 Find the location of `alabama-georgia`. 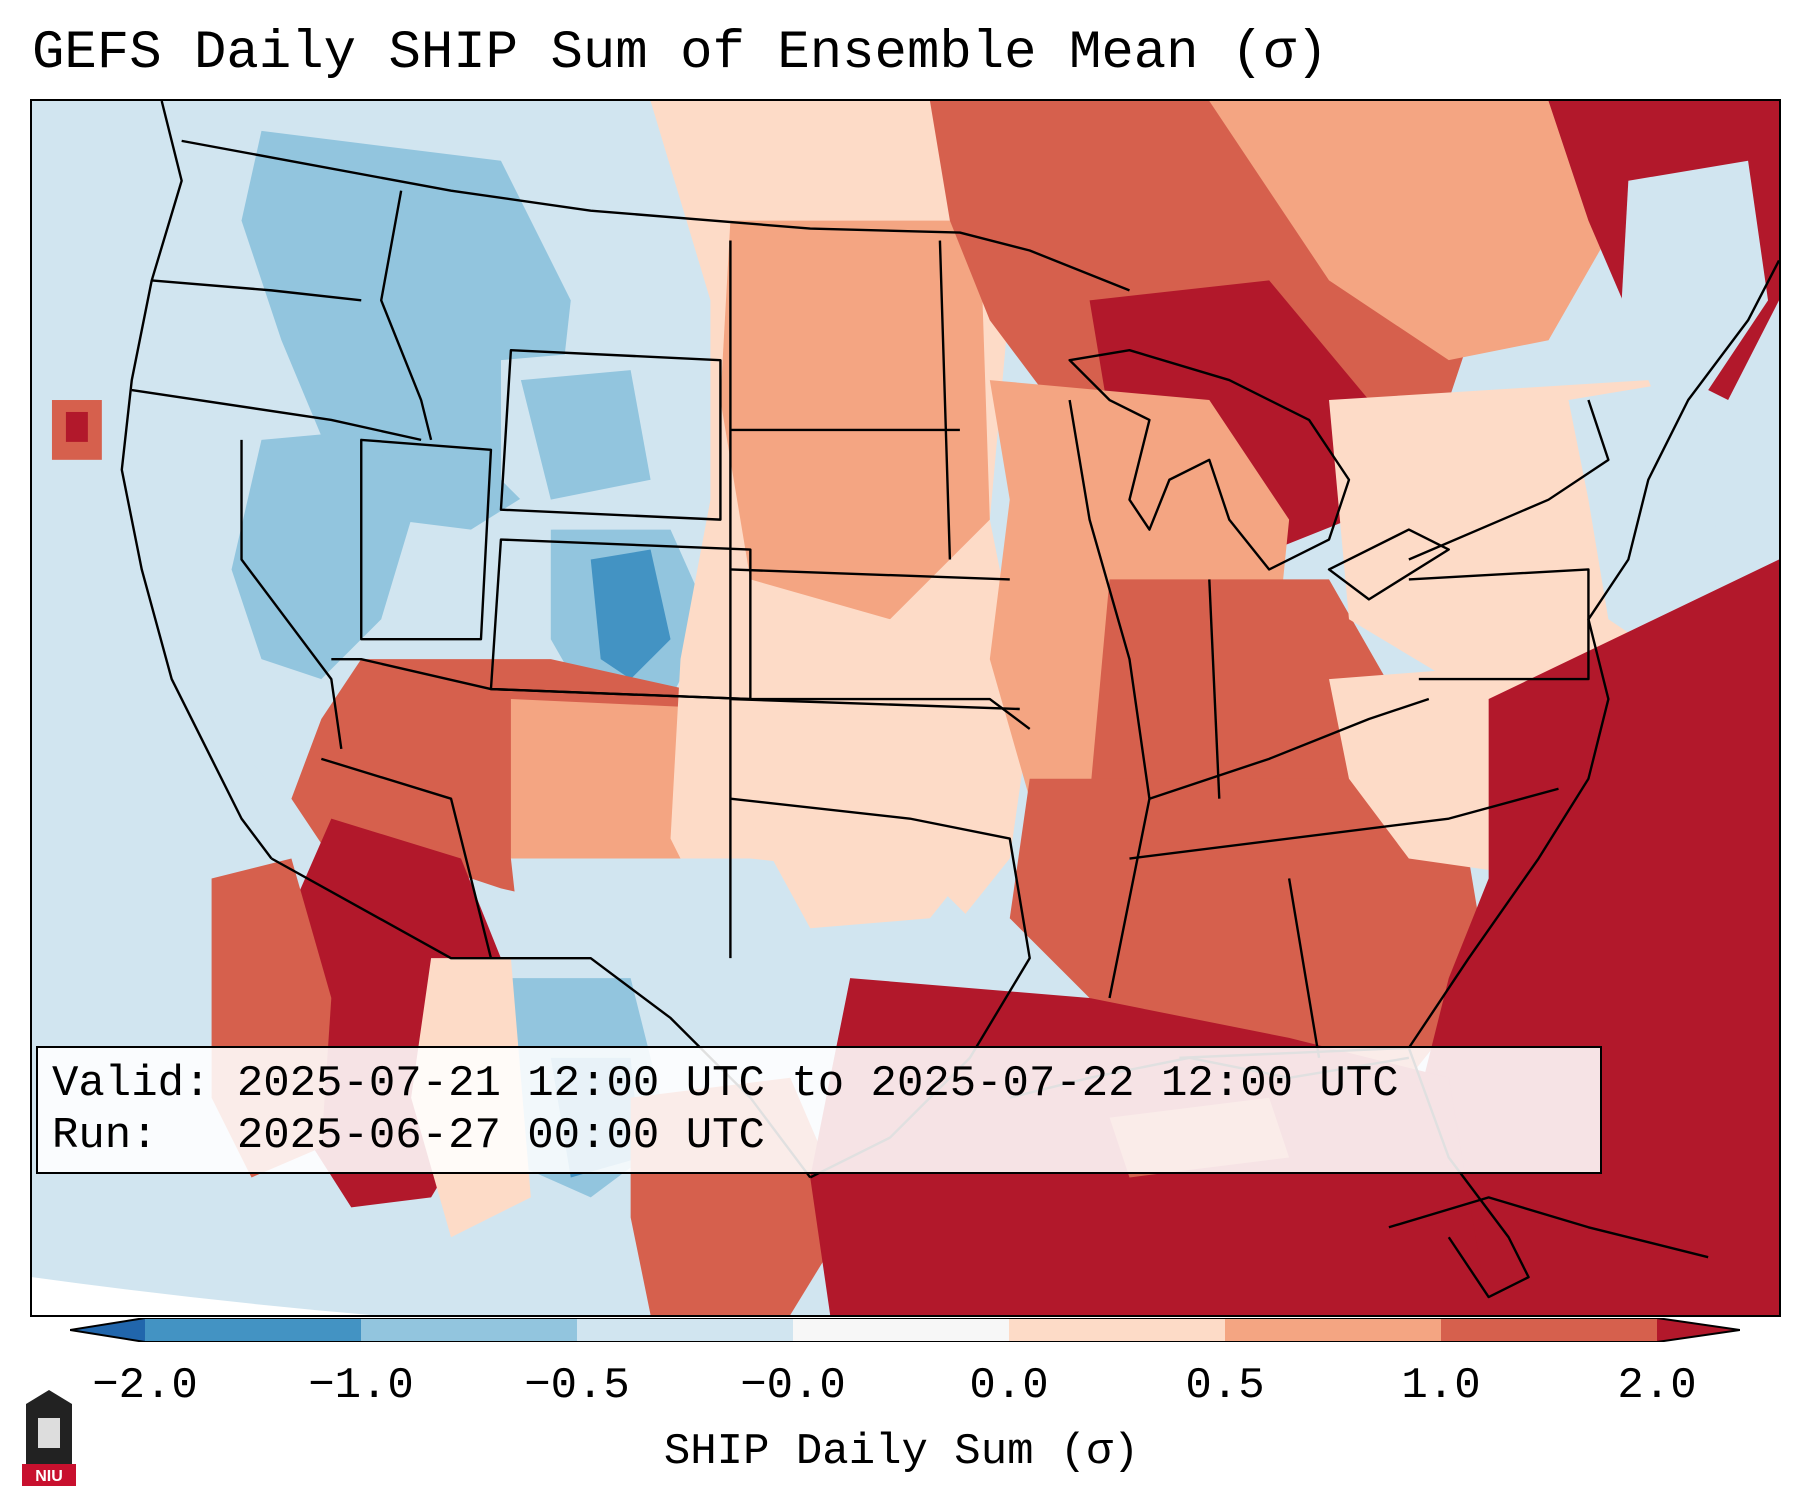

alabama-georgia is located at coordinates (1304, 968).